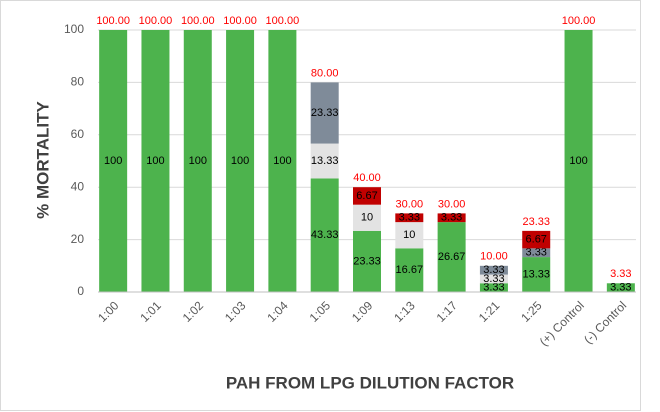 This screenshot has width=660, height=412. What do you see at coordinates (80, 291) in the screenshot?
I see `y-tick-label: 0` at bounding box center [80, 291].